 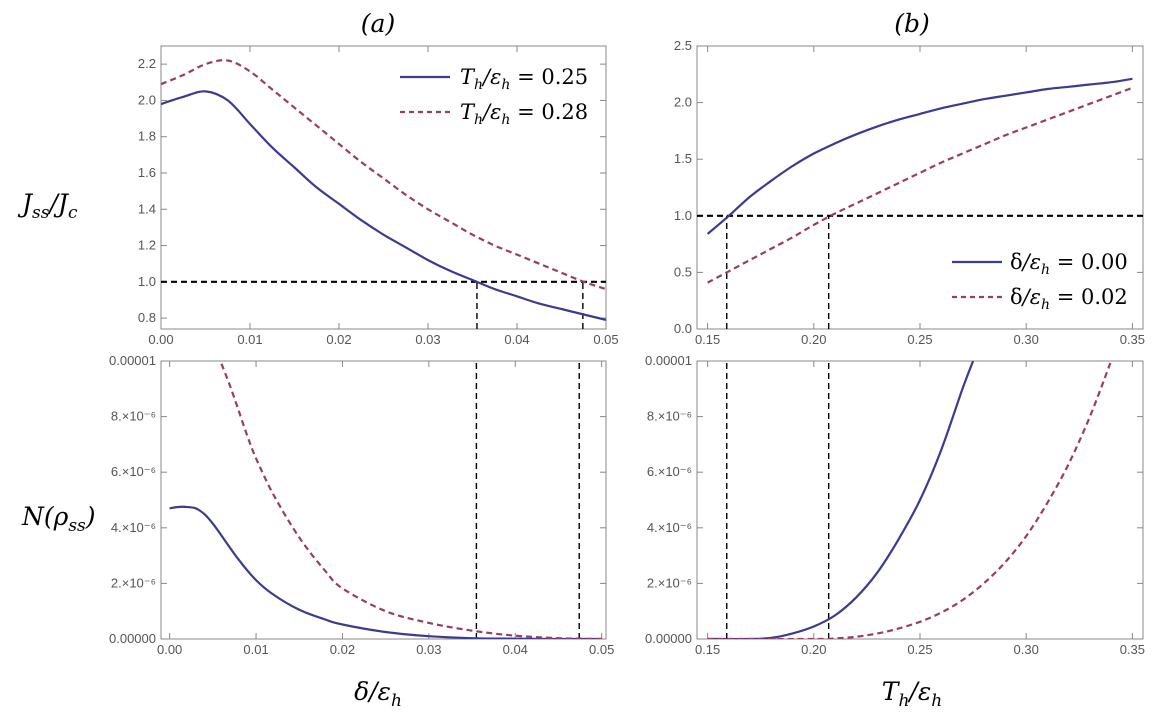 What do you see at coordinates (683, 271) in the screenshot?
I see `b-top-ytick-label: 0.5` at bounding box center [683, 271].